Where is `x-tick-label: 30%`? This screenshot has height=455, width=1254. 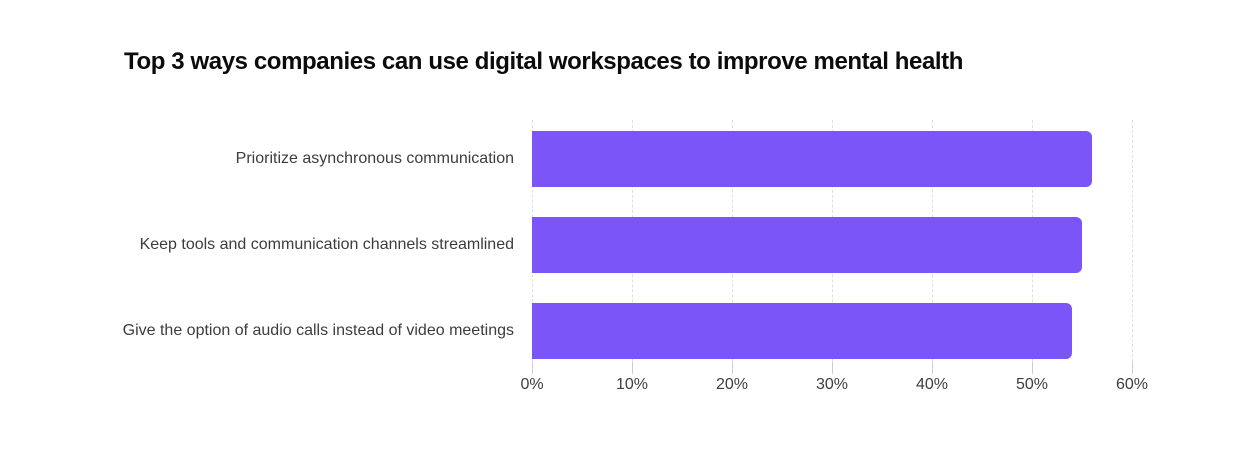 x-tick-label: 30% is located at coordinates (832, 384).